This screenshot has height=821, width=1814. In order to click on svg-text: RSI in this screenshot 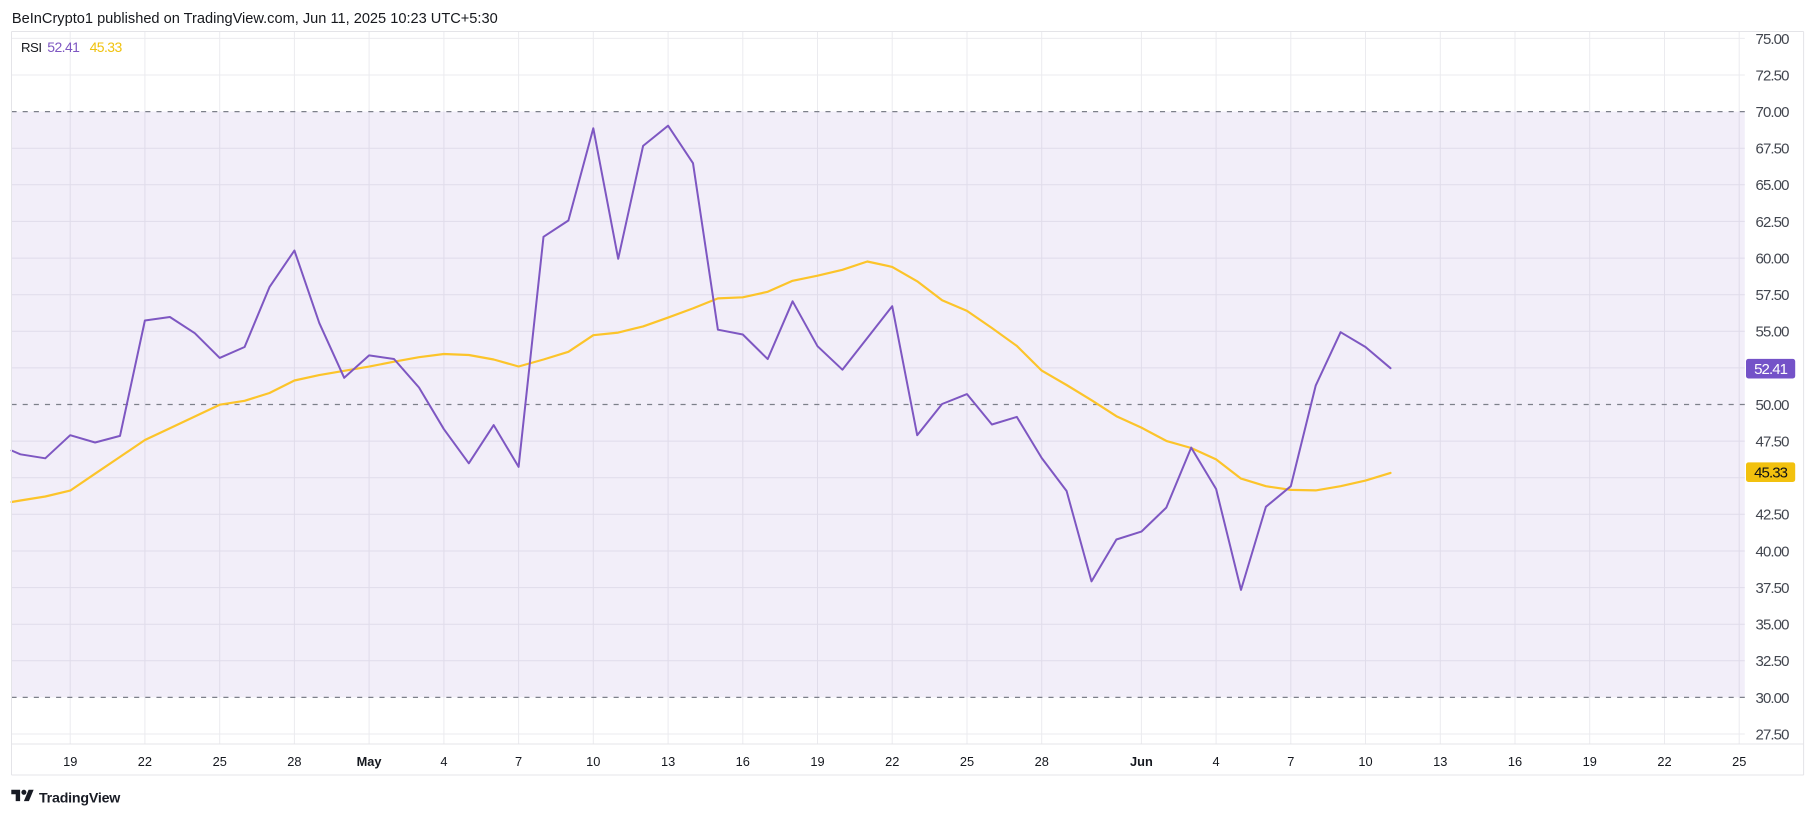, I will do `click(31, 47)`.